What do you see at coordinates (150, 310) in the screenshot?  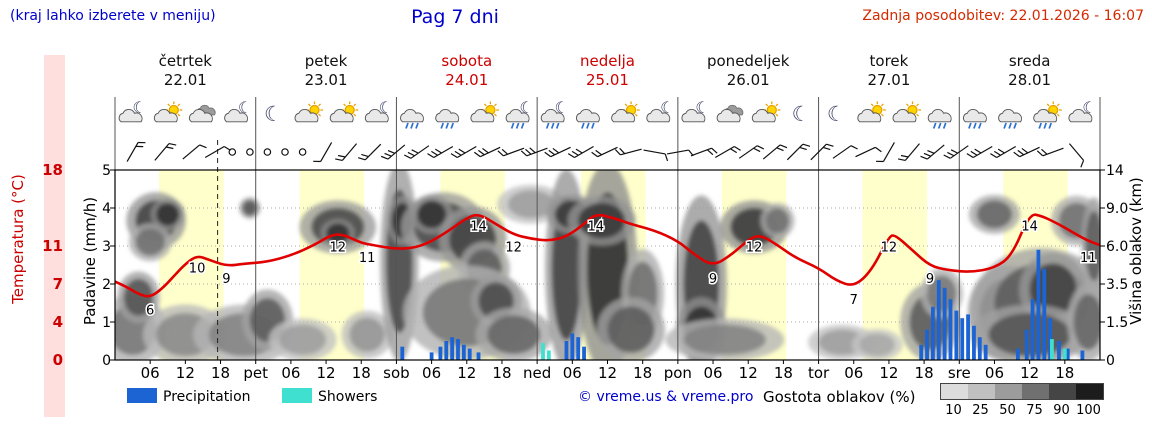 I see `svg-text: 6` at bounding box center [150, 310].